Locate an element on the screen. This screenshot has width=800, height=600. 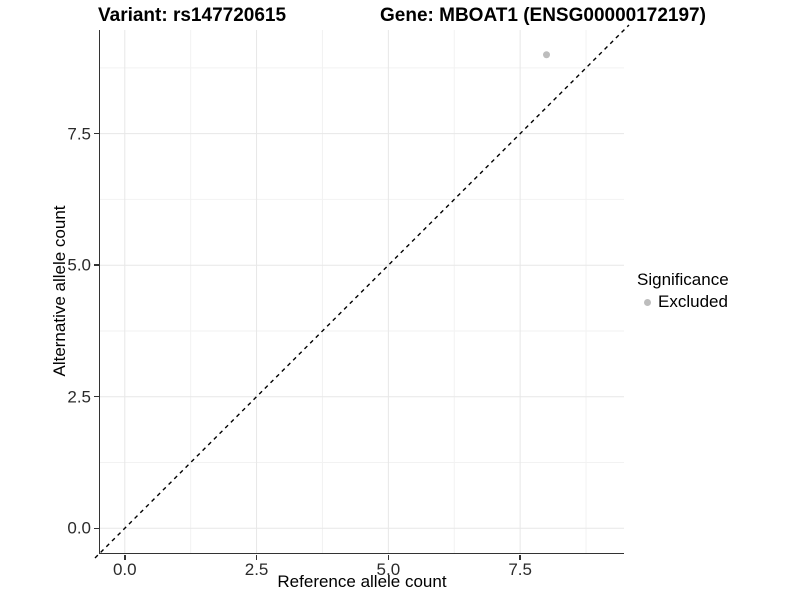
x-axis-title: Reference allele count is located at coordinates (362, 581).